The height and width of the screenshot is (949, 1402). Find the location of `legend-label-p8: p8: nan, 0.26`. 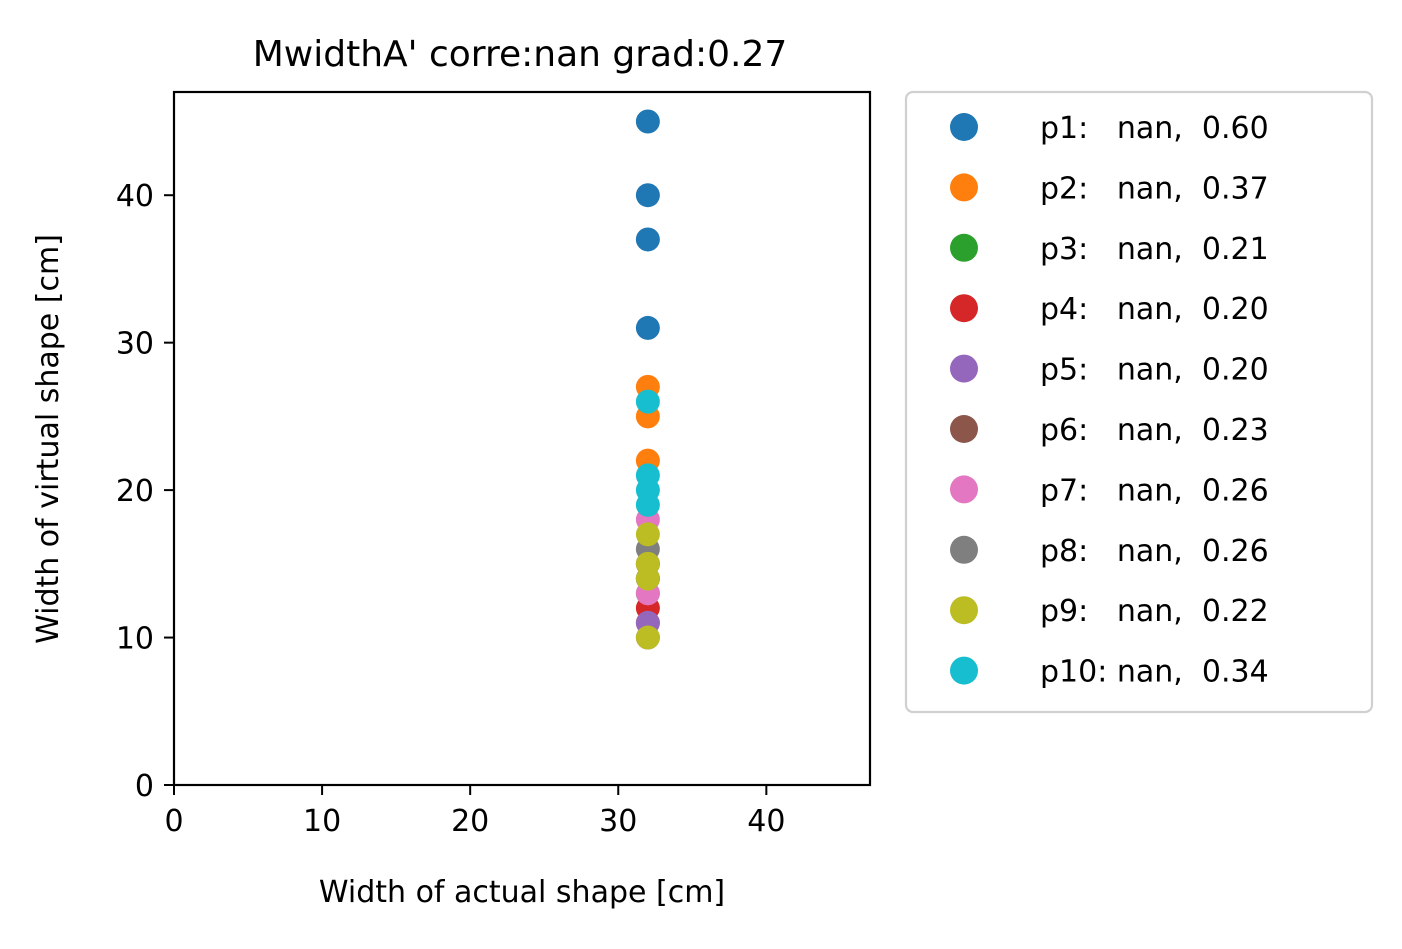

legend-label-p8: p8: nan, 0.26 is located at coordinates (1154, 551).